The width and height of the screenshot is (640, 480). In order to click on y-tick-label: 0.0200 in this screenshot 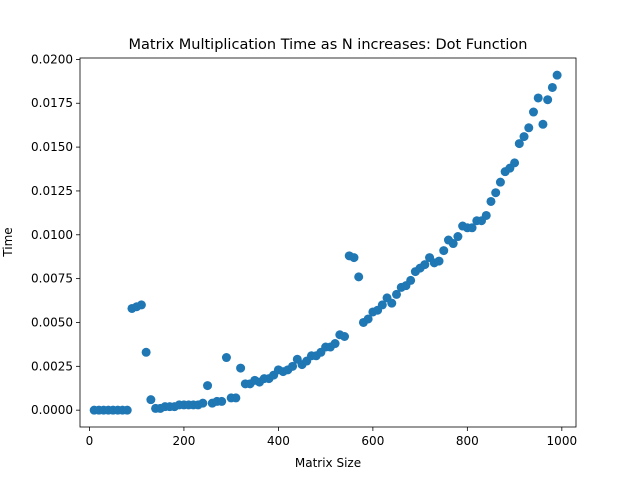, I will do `click(52, 59)`.